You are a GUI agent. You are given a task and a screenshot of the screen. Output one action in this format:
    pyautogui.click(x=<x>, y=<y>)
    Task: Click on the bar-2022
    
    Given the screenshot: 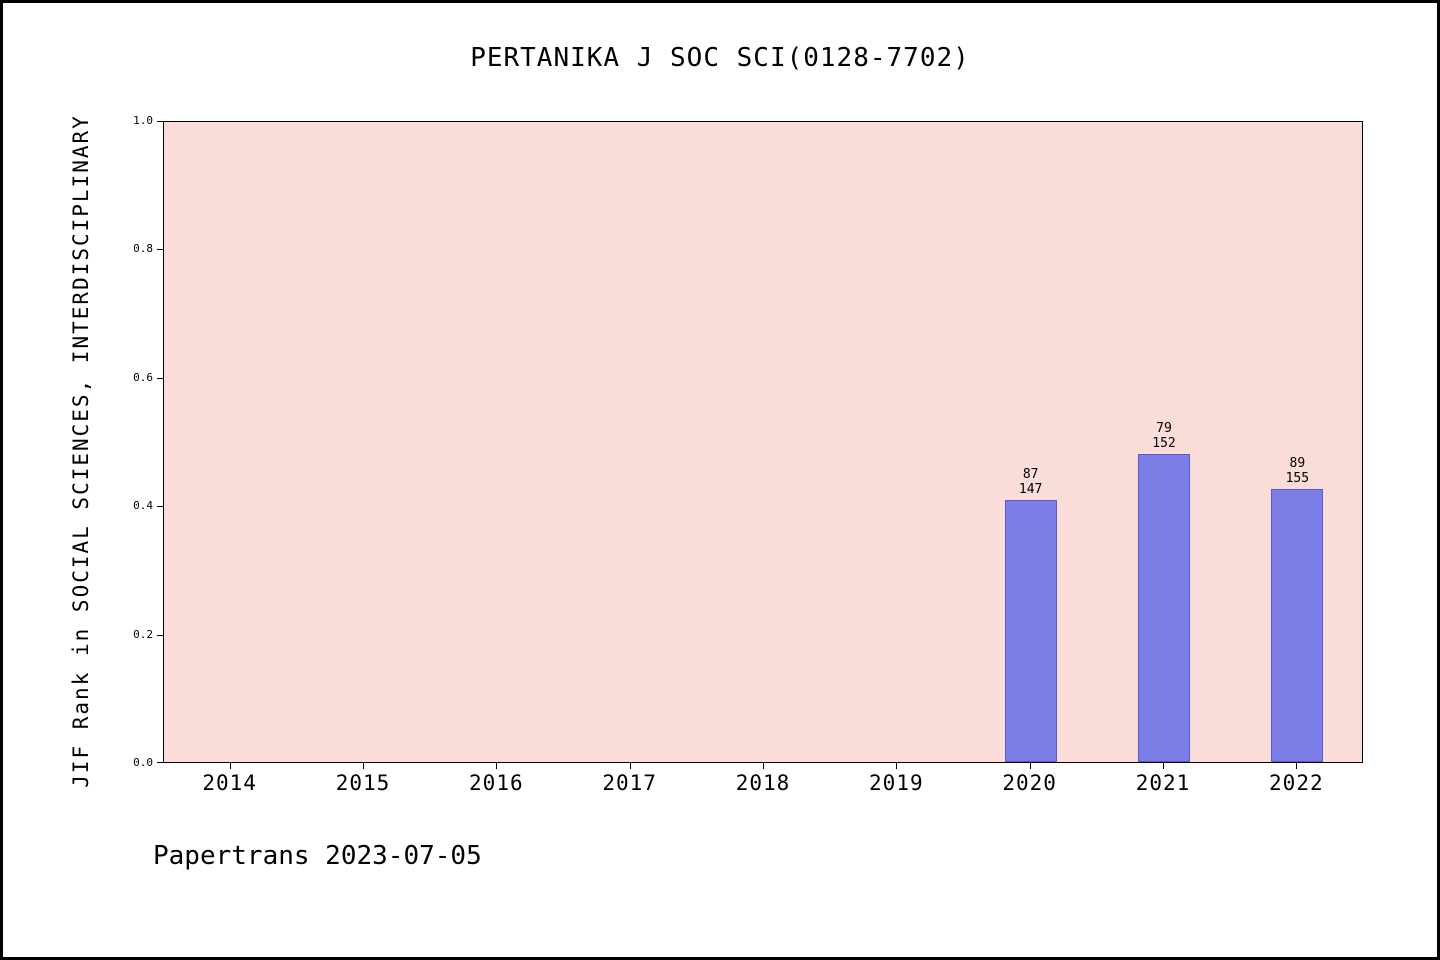 What is the action you would take?
    pyautogui.click(x=1297, y=625)
    